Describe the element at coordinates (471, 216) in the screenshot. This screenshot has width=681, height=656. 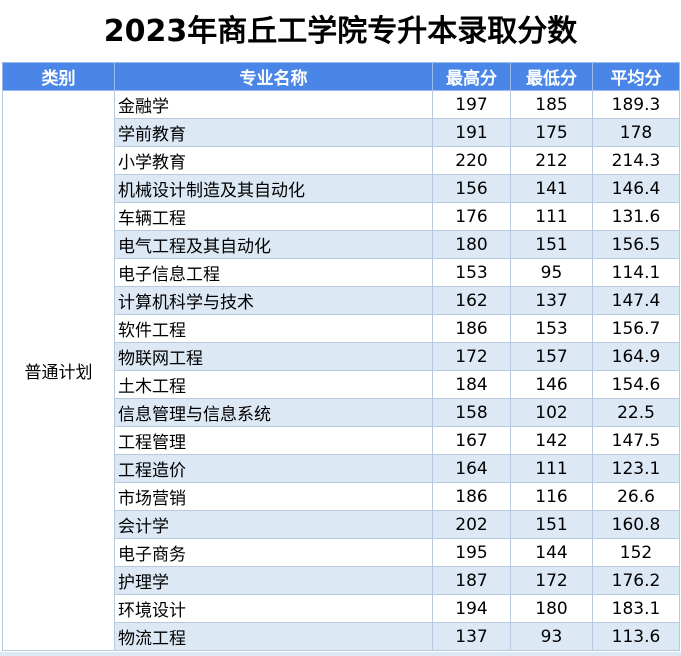
I see `max-score-cell: 176` at that location.